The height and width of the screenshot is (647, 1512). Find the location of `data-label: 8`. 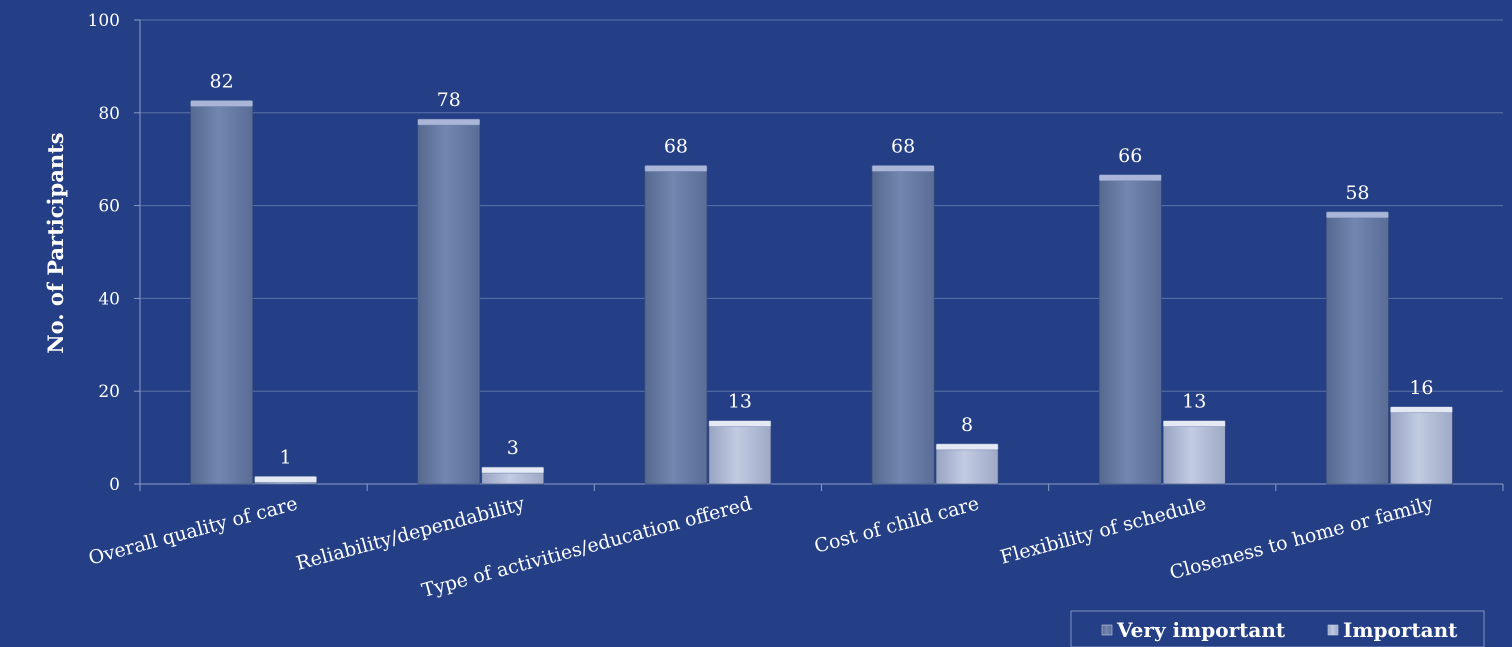

data-label: 8 is located at coordinates (967, 425).